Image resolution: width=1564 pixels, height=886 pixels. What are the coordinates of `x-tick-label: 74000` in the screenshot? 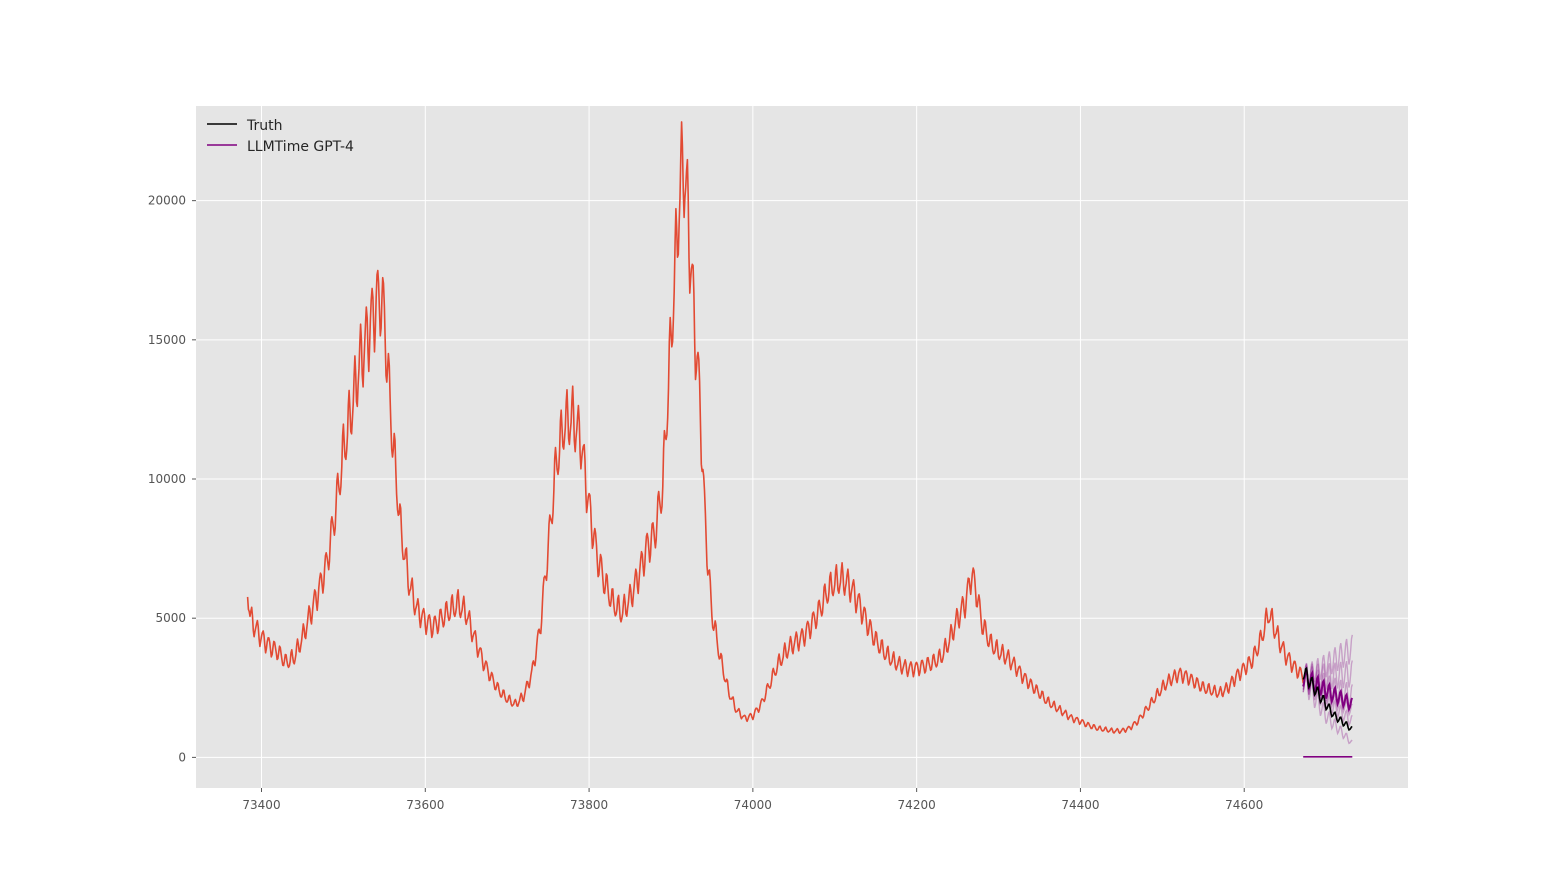 It's located at (753, 805).